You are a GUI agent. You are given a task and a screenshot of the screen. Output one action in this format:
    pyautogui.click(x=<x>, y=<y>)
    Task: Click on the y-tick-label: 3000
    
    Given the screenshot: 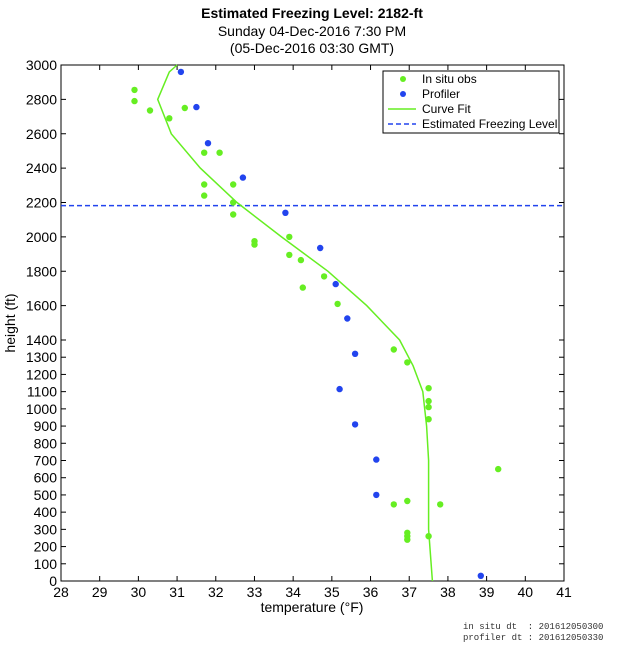 What is the action you would take?
    pyautogui.click(x=41, y=65)
    